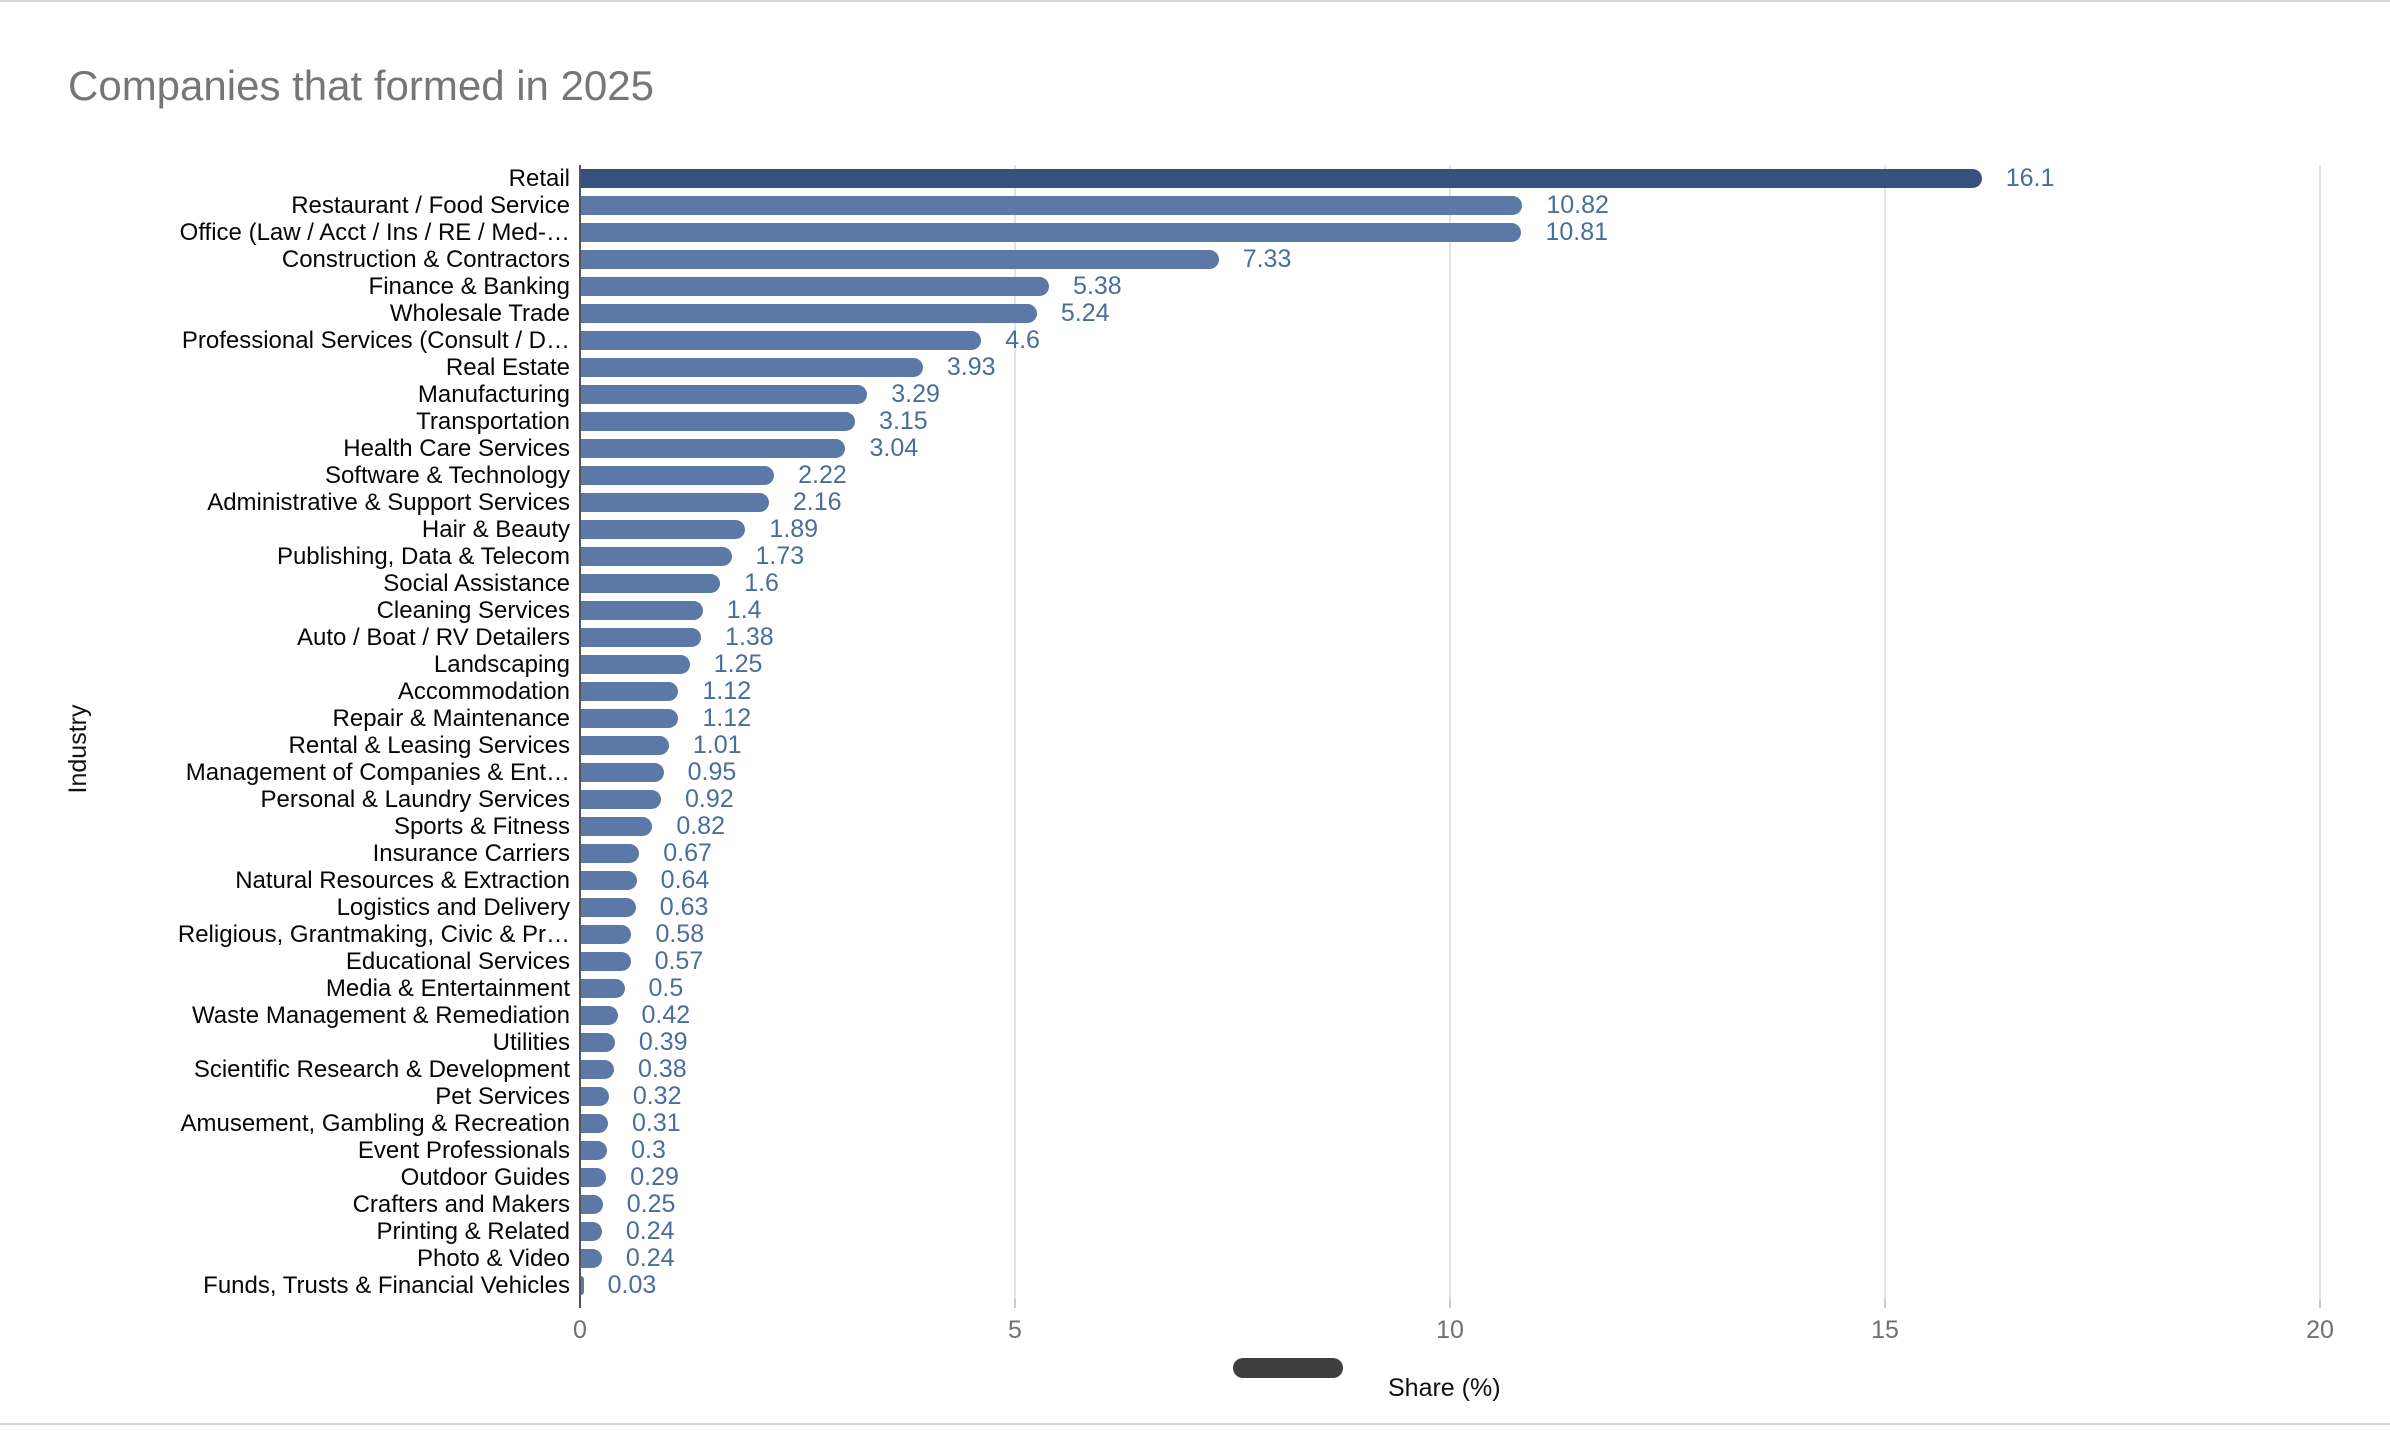 This screenshot has width=2390, height=1430. Describe the element at coordinates (485, 1177) in the screenshot. I see `category-label: Outdoor Guides` at that location.